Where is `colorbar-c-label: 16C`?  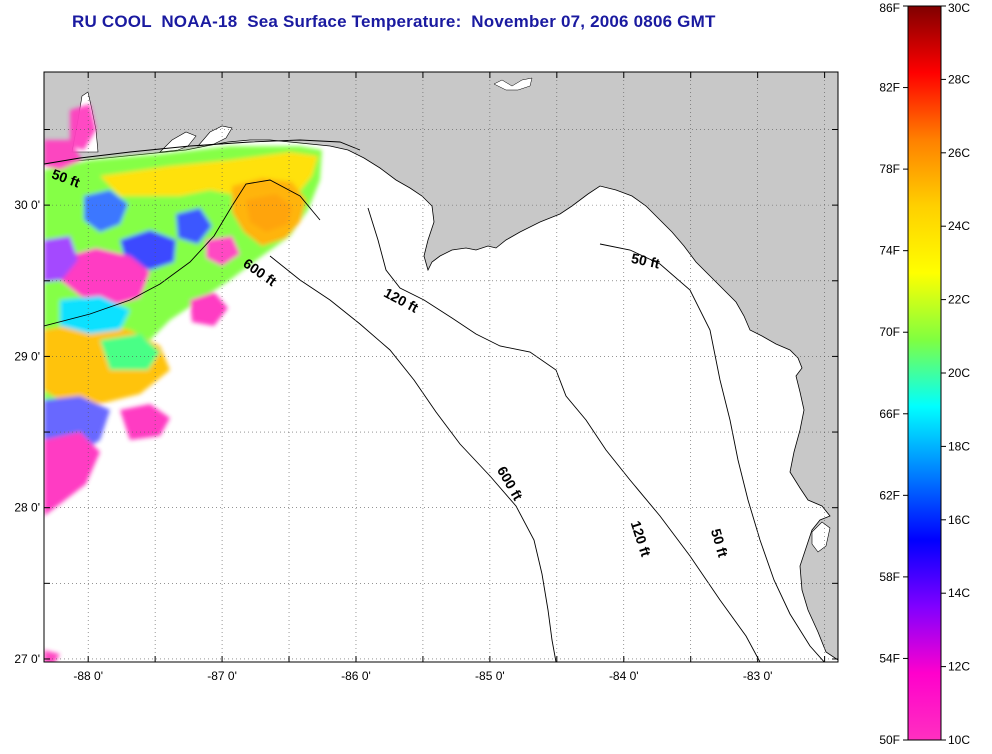
colorbar-c-label: 16C is located at coordinates (959, 520).